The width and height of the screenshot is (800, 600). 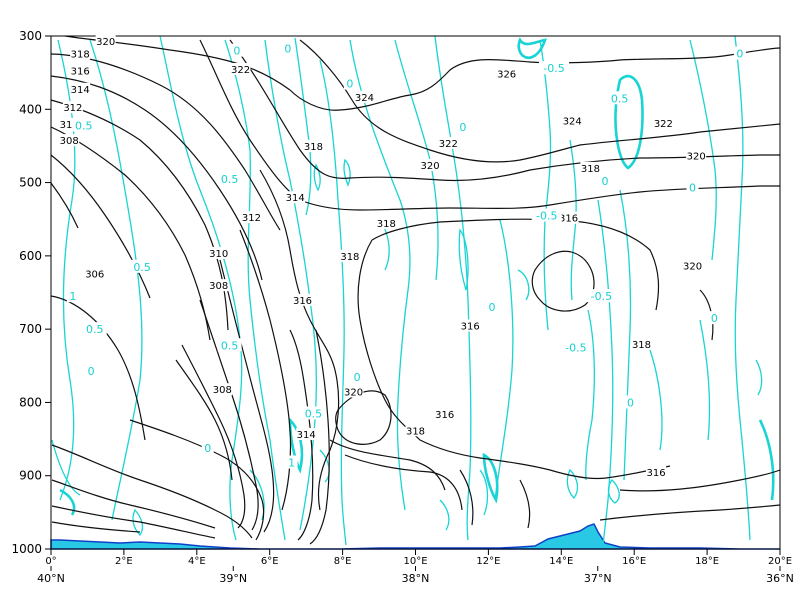 I want to click on lon-tick-label: 4°E, so click(x=197, y=561).